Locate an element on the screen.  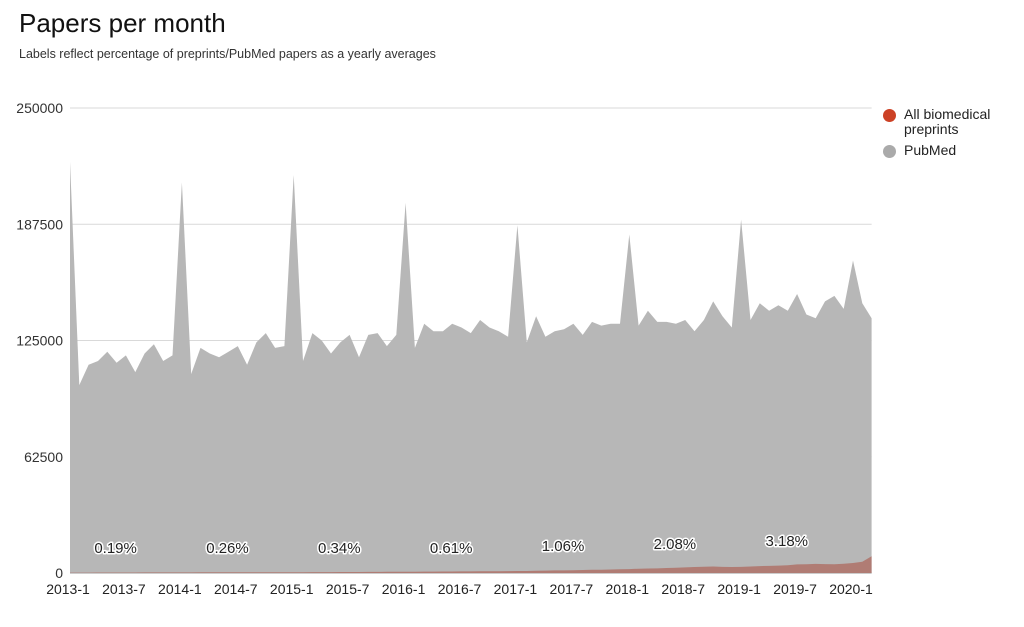
chart-title: Papers per month is located at coordinates (122, 23).